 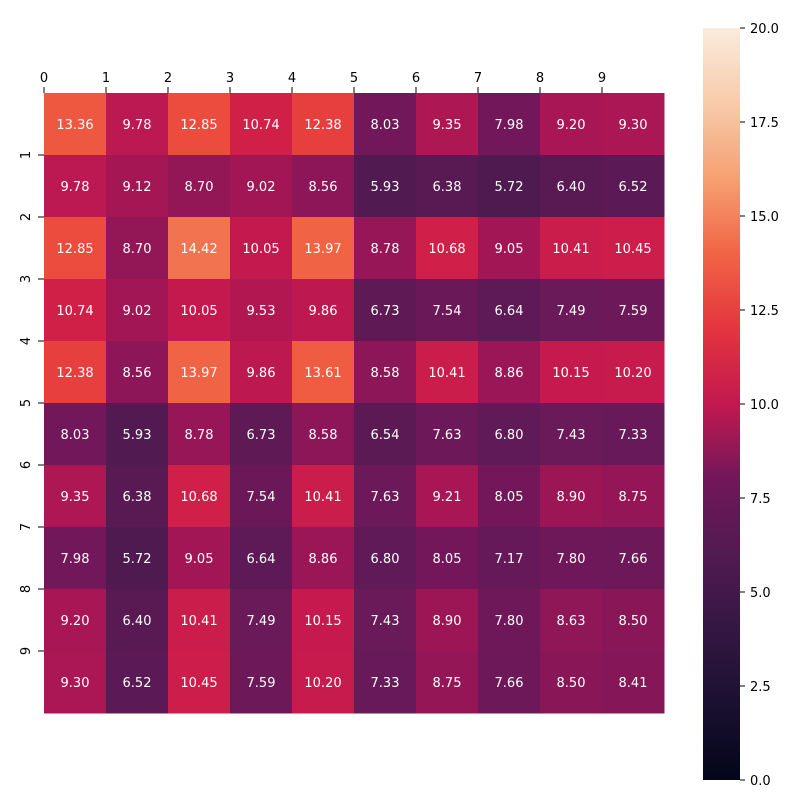 I want to click on cell-label-r9-c5: 7.33, so click(x=385, y=683).